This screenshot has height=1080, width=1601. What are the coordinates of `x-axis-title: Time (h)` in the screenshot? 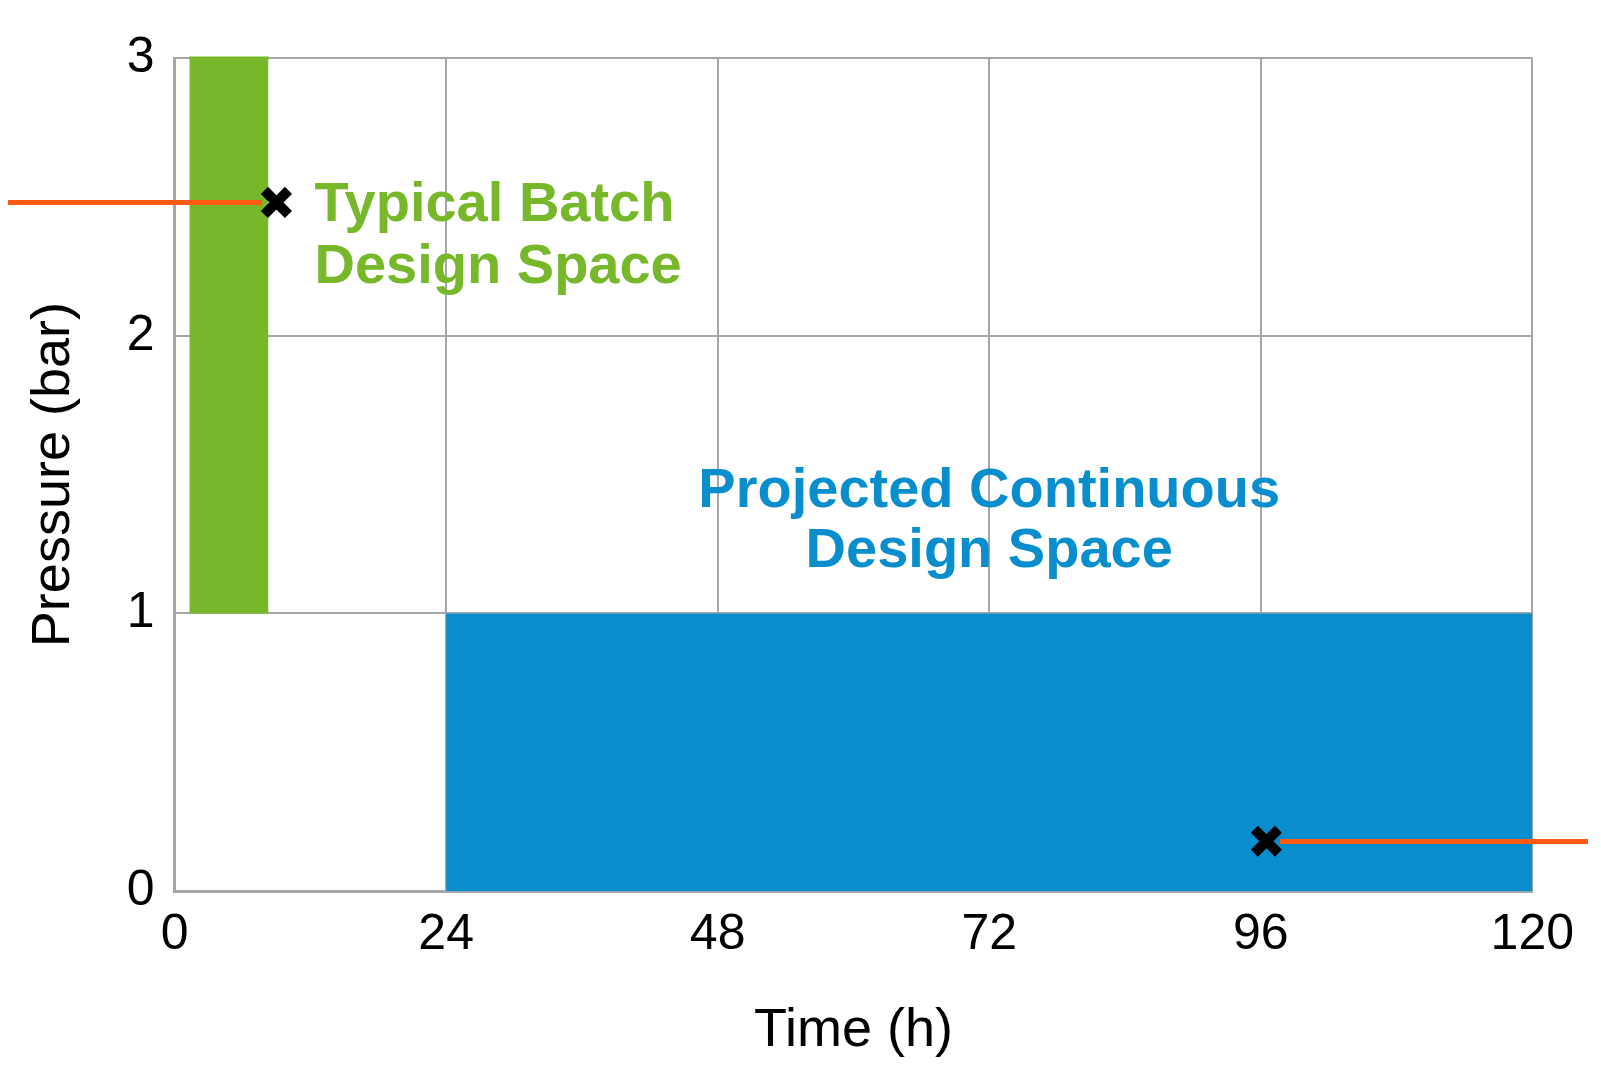 It's located at (853, 1027).